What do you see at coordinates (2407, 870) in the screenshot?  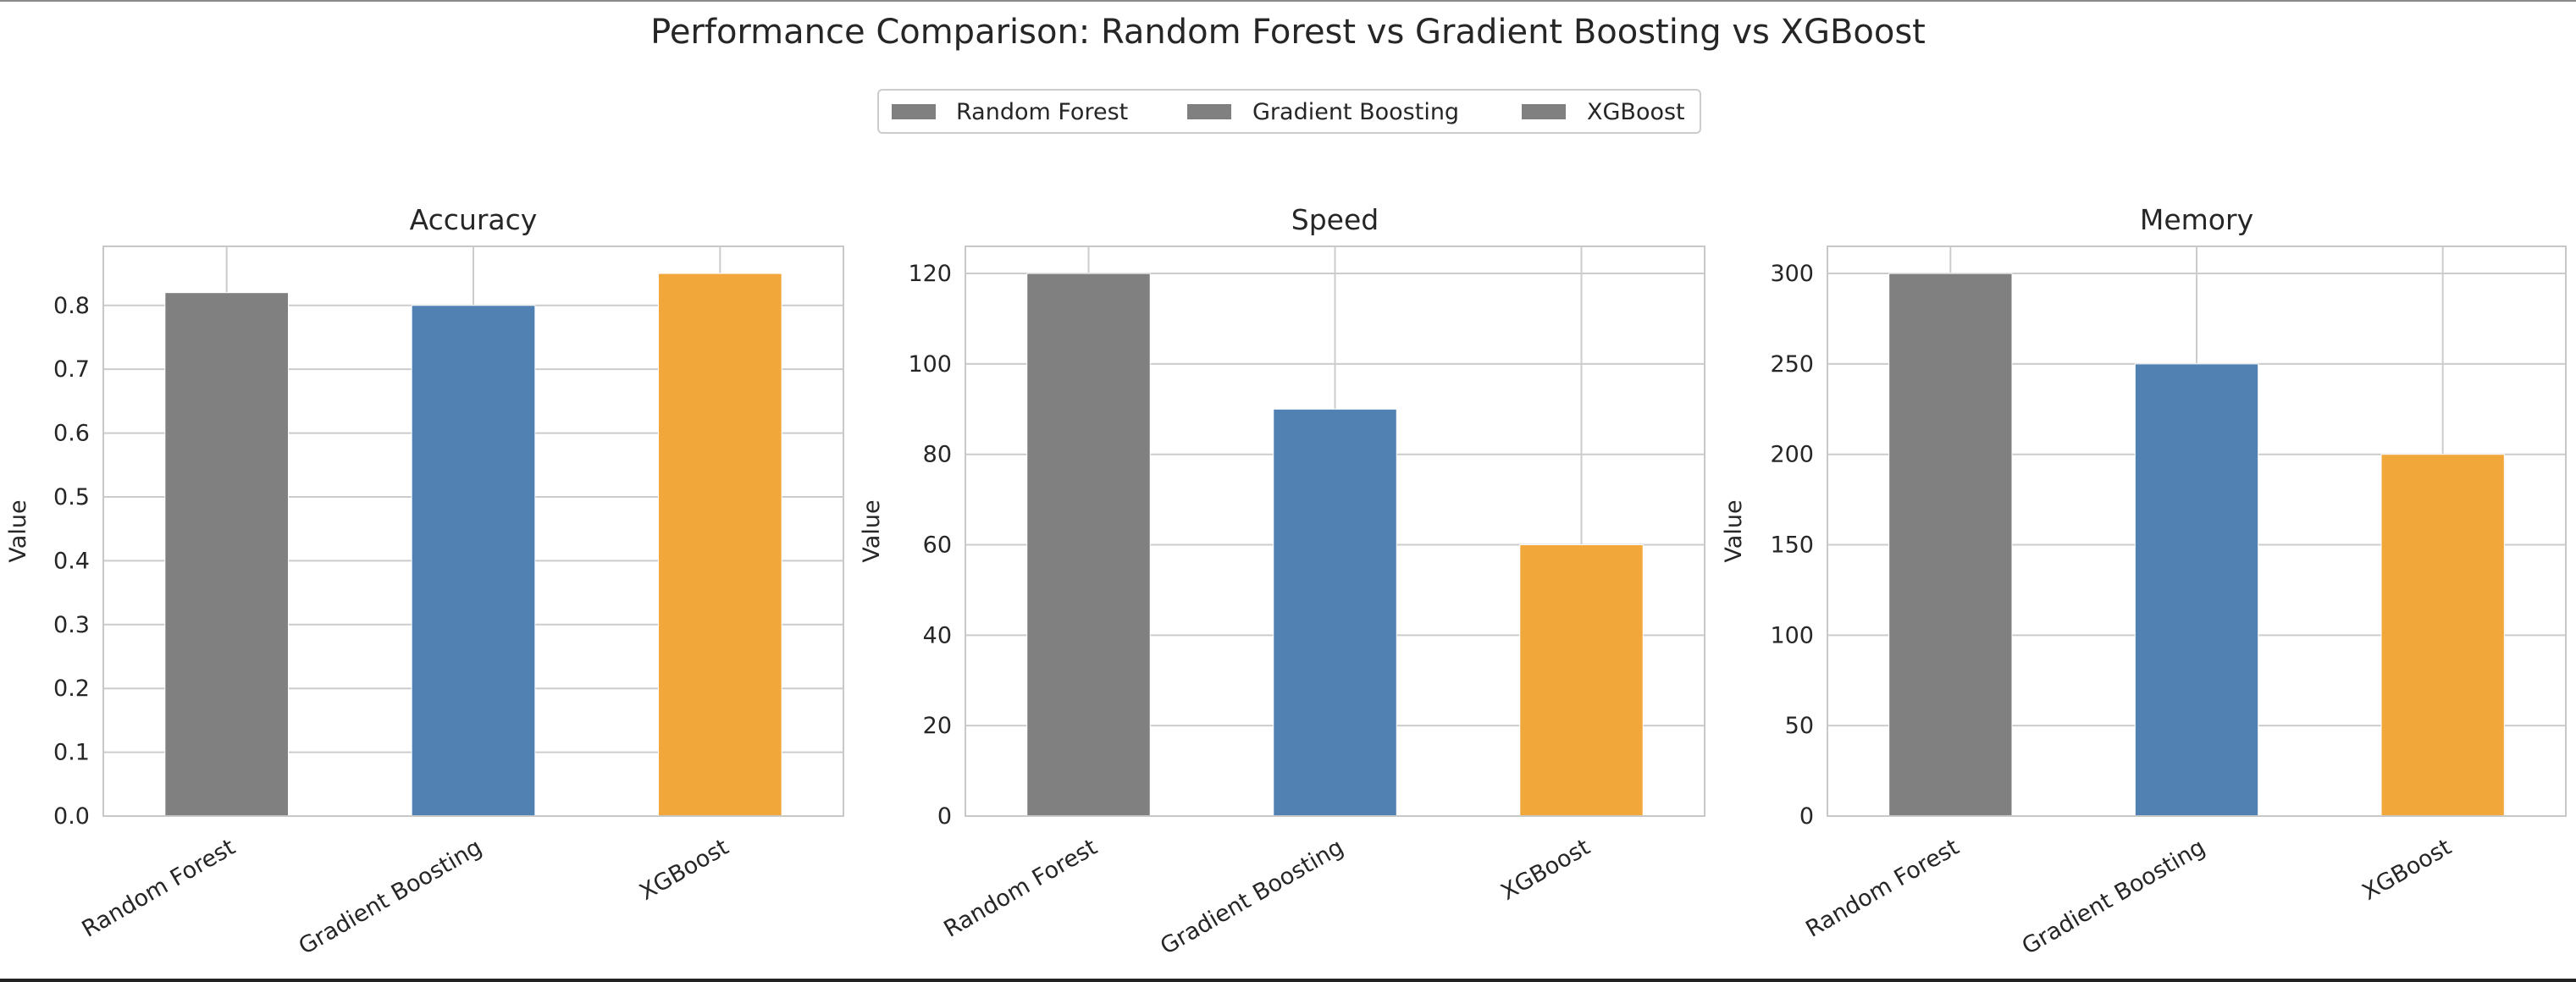 I see `memory-xtick-label-xgboost: XGBoost` at bounding box center [2407, 870].